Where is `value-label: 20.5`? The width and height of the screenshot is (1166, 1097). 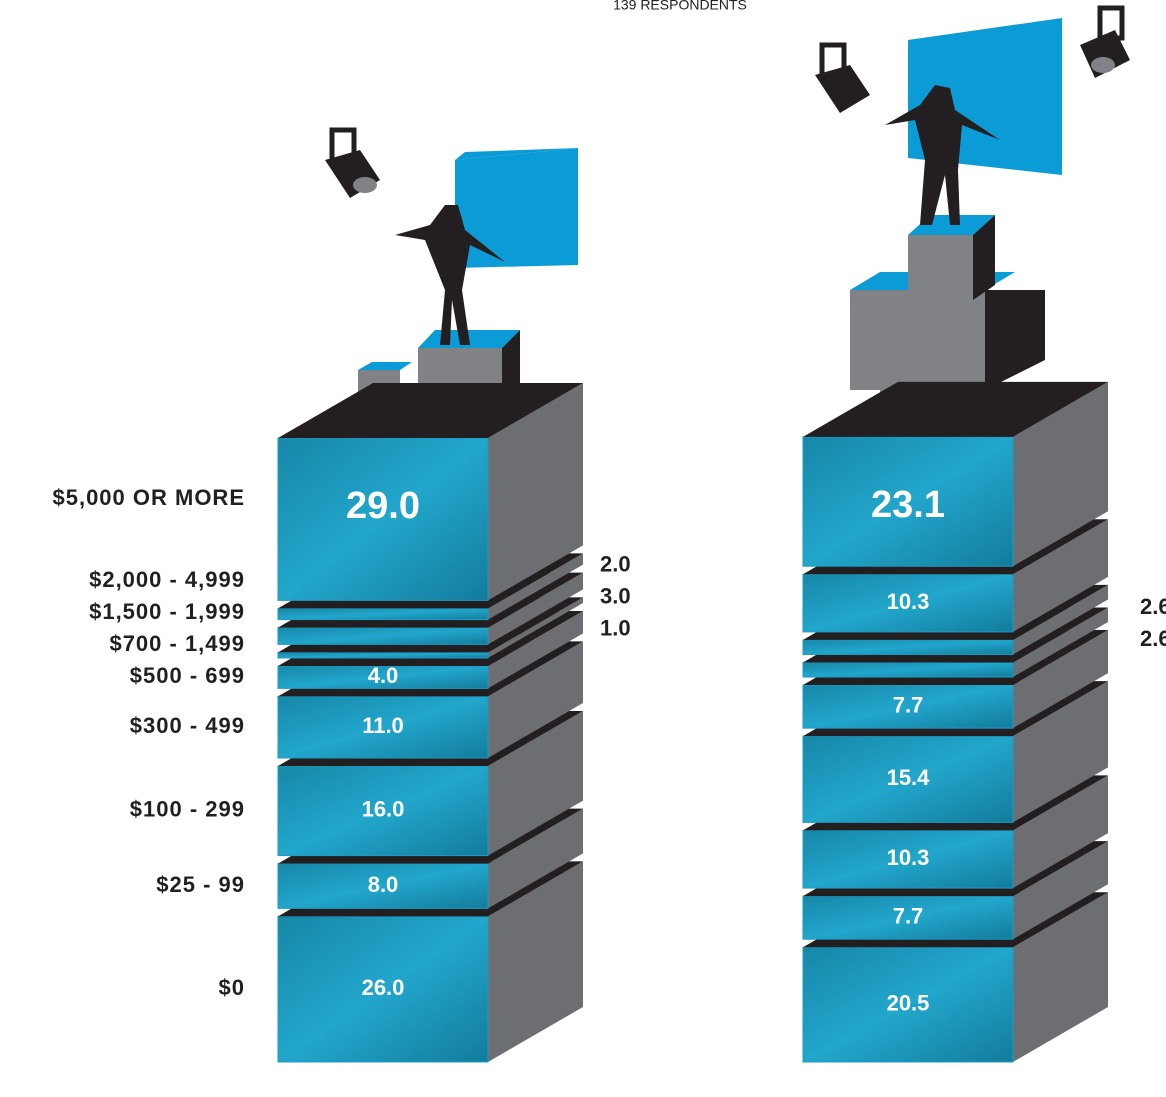
value-label: 20.5 is located at coordinates (908, 1002).